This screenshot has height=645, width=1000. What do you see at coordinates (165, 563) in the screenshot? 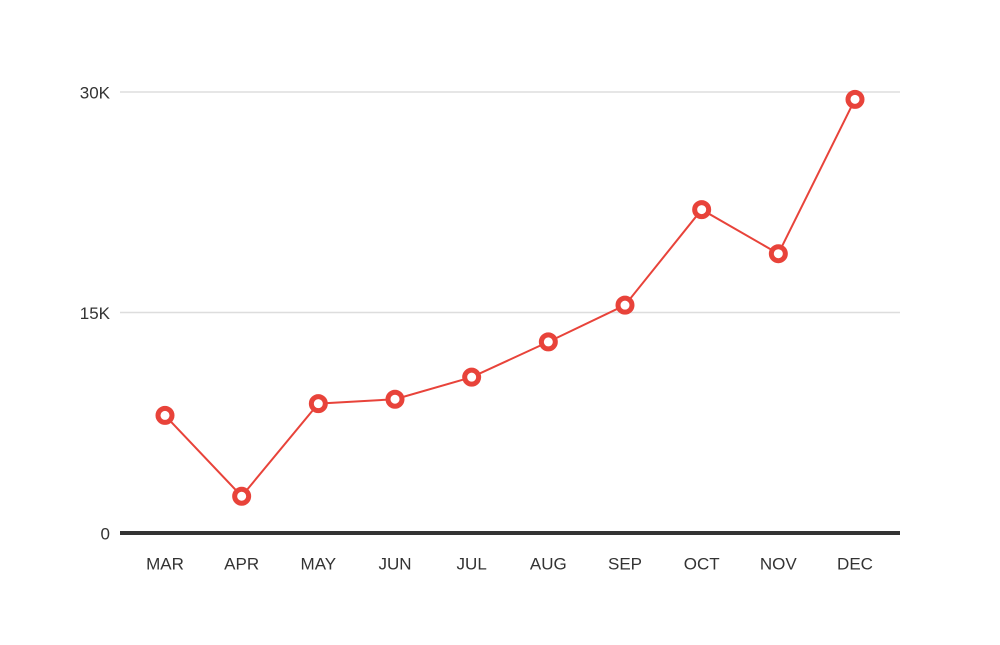
I see `x-tick-label: MAR` at bounding box center [165, 563].